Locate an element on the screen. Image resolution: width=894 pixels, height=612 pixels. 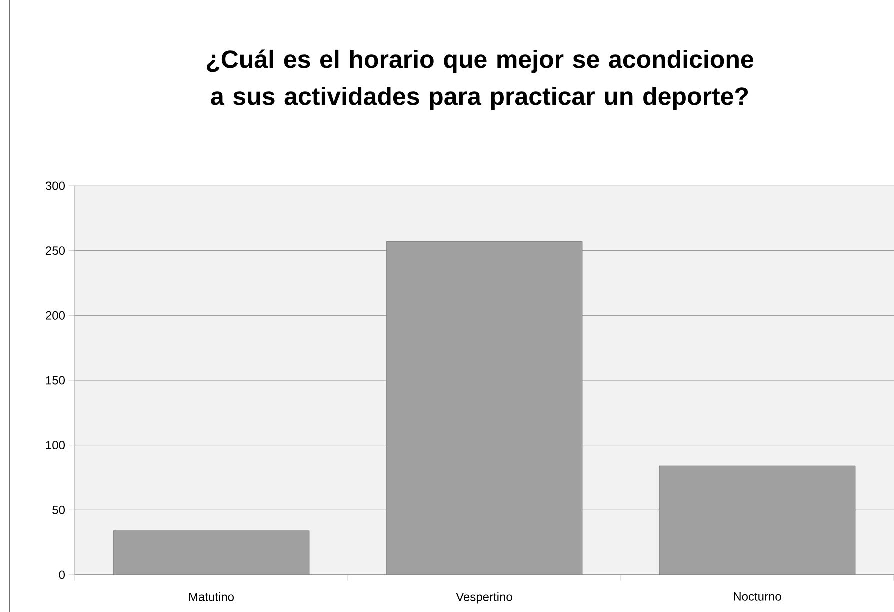
y-tick-label: 100 is located at coordinates (56, 445).